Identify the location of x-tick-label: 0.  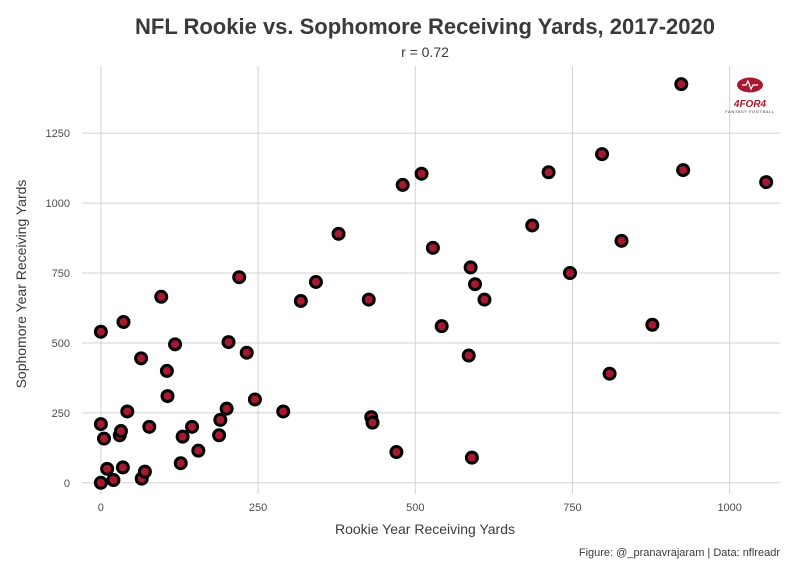
(101, 508).